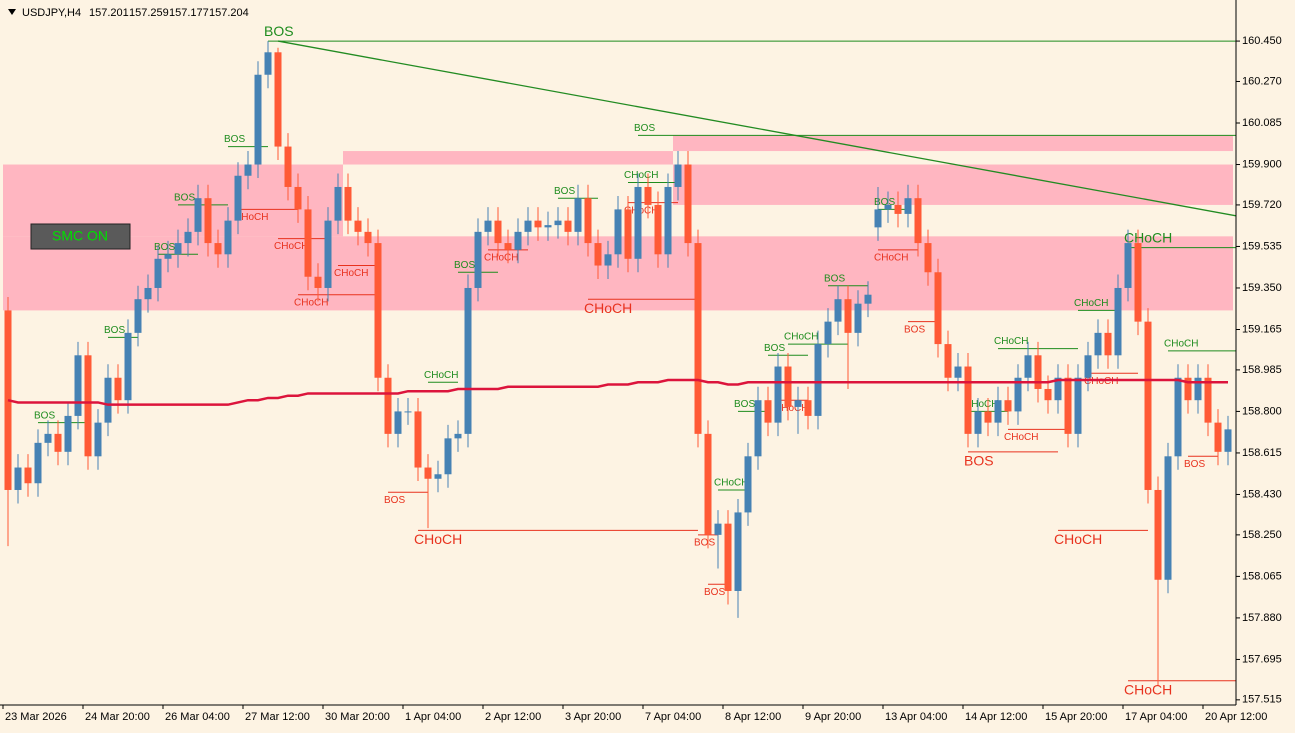 This screenshot has height=733, width=1295. What do you see at coordinates (1262, 700) in the screenshot?
I see `y-tick-label: 157.515` at bounding box center [1262, 700].